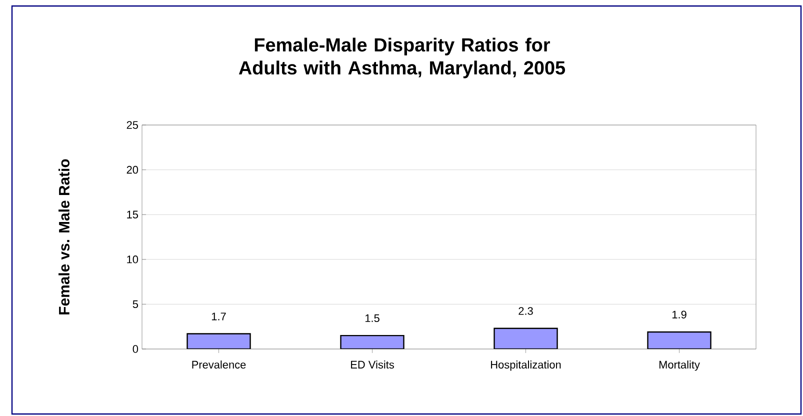  Describe the element at coordinates (525, 311) in the screenshot. I see `data-label: 2.3` at that location.